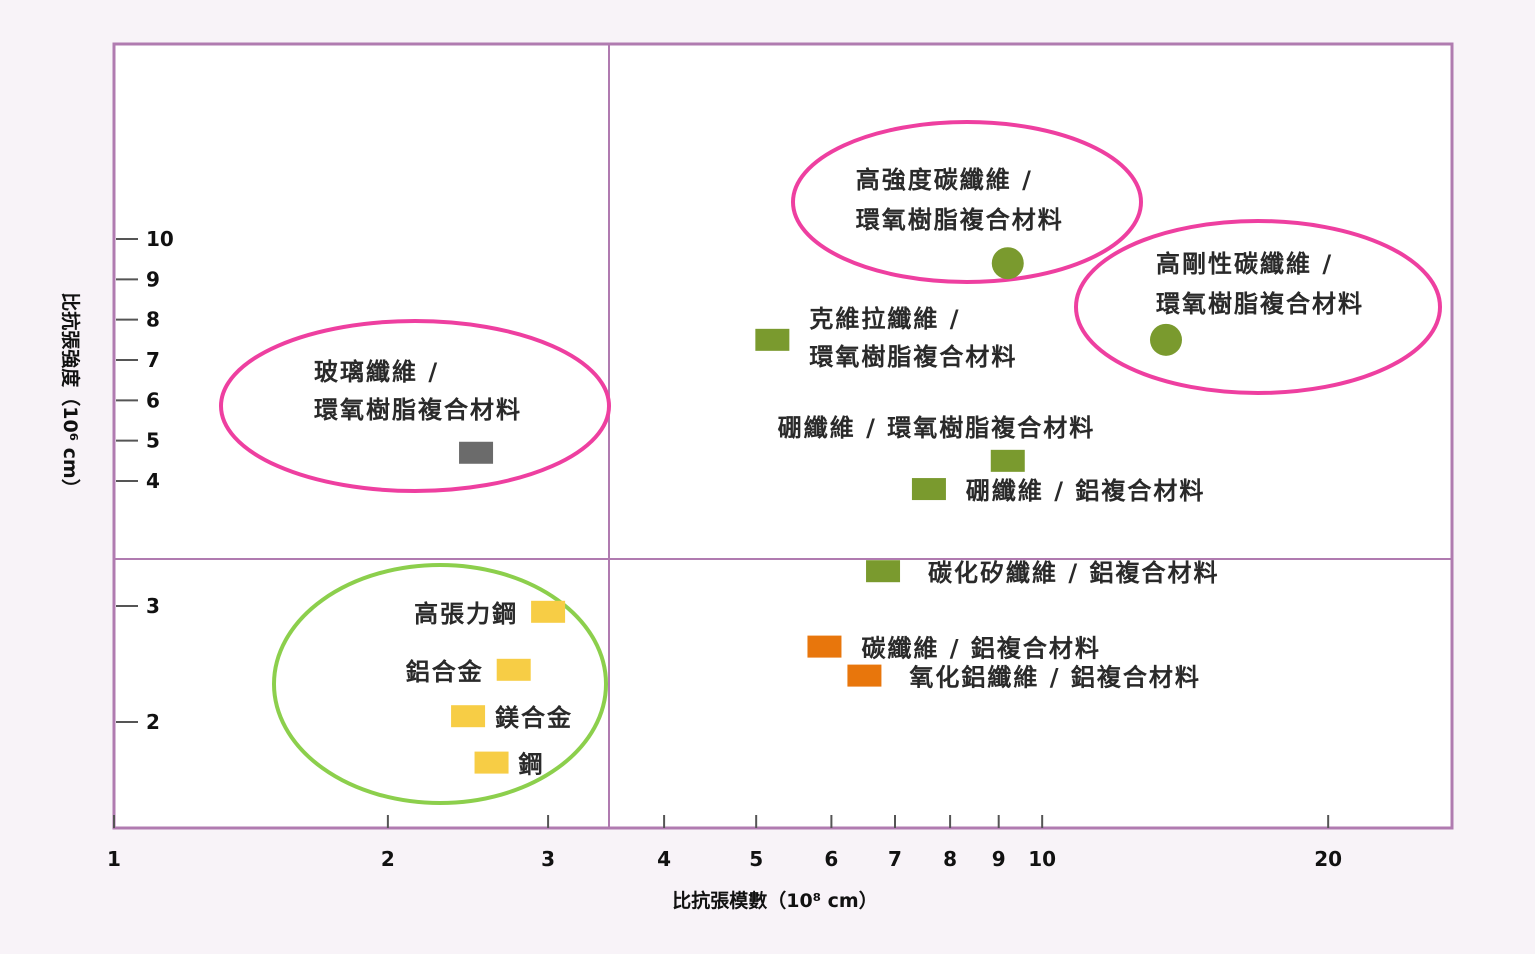 Image resolution: width=1535 pixels, height=954 pixels. Describe the element at coordinates (153, 481) in the screenshot. I see `y-tick-label: 4` at that location.